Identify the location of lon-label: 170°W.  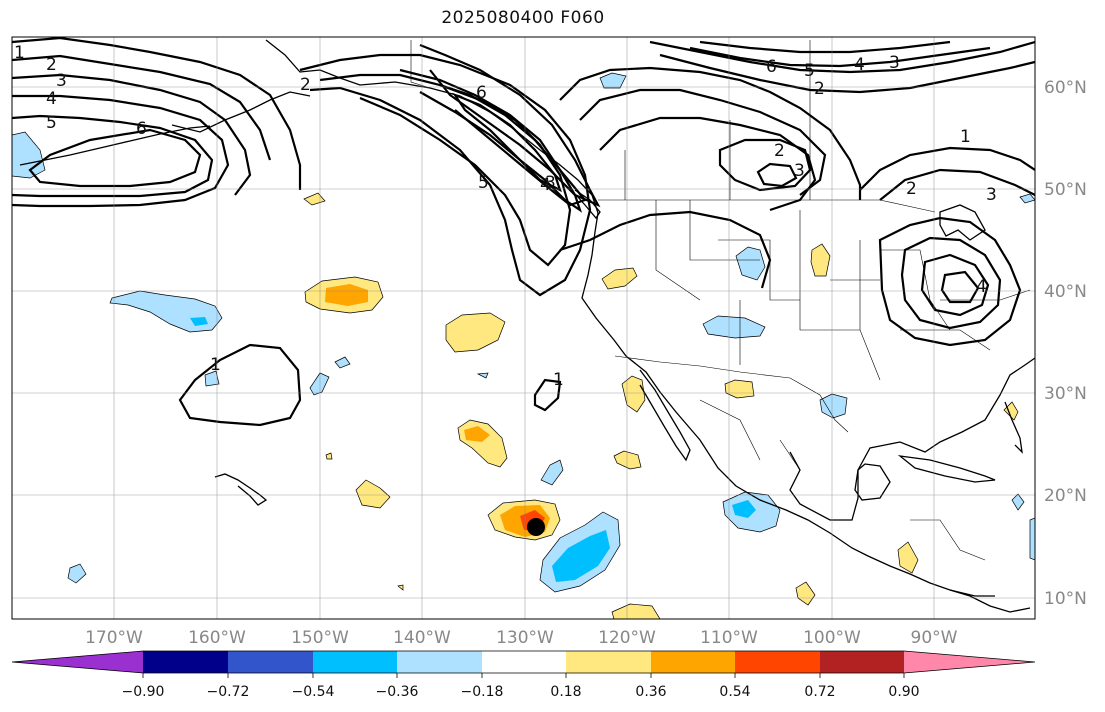
(114, 638).